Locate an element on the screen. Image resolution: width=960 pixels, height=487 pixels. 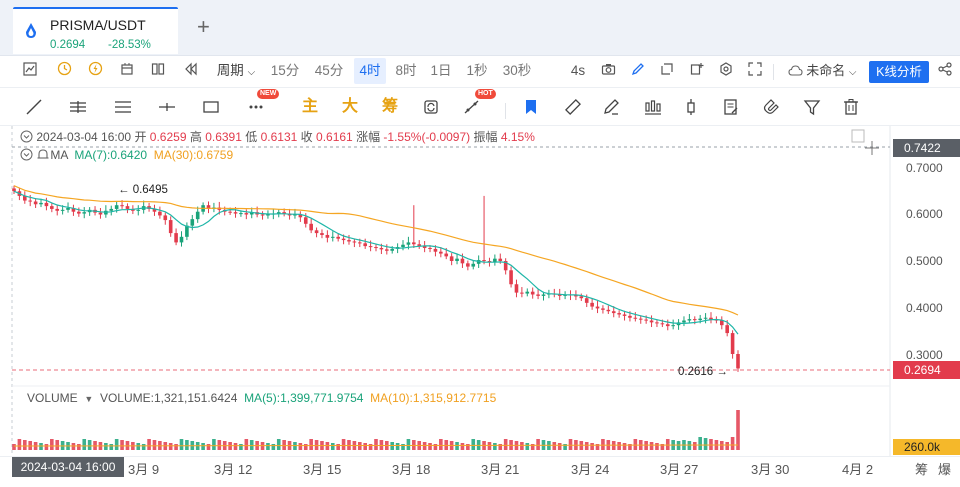
chips-button: 筹 is located at coordinates (390, 106).